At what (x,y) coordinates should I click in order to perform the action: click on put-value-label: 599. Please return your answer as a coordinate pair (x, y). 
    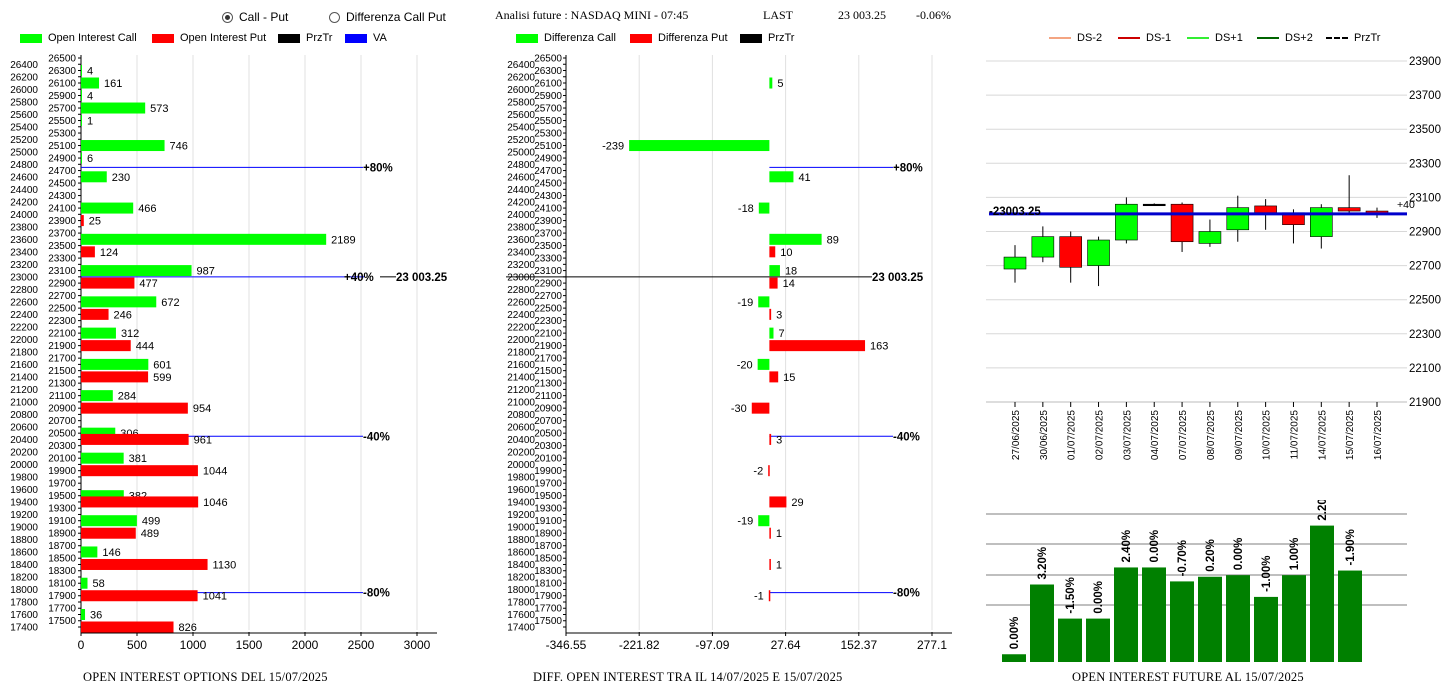
    Looking at the image, I should click on (162, 378).